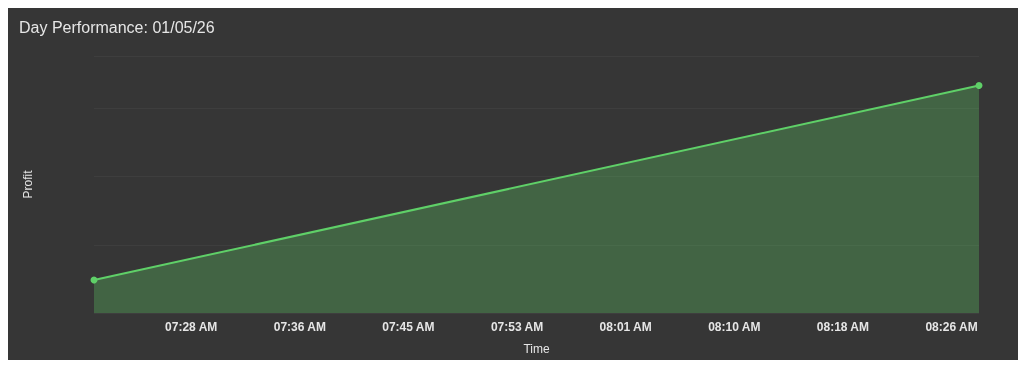 Image resolution: width=1026 pixels, height=368 pixels. What do you see at coordinates (117, 27) in the screenshot?
I see `chart-title: Day Performance: 01/05/26` at bounding box center [117, 27].